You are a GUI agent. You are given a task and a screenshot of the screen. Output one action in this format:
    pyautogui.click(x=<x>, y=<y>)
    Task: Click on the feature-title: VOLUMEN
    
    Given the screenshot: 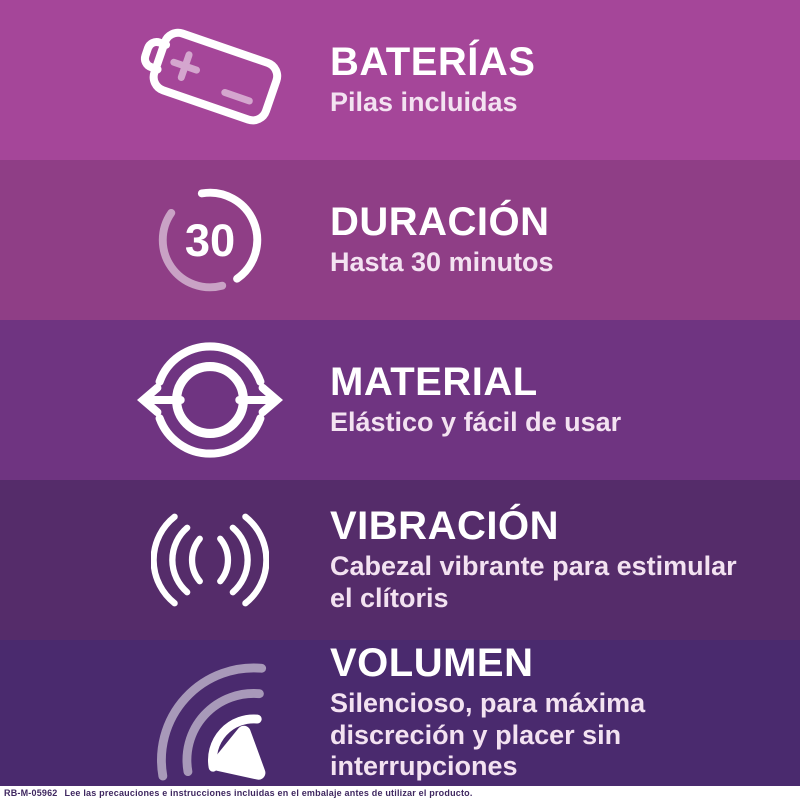 What is the action you would take?
    pyautogui.click(x=432, y=662)
    